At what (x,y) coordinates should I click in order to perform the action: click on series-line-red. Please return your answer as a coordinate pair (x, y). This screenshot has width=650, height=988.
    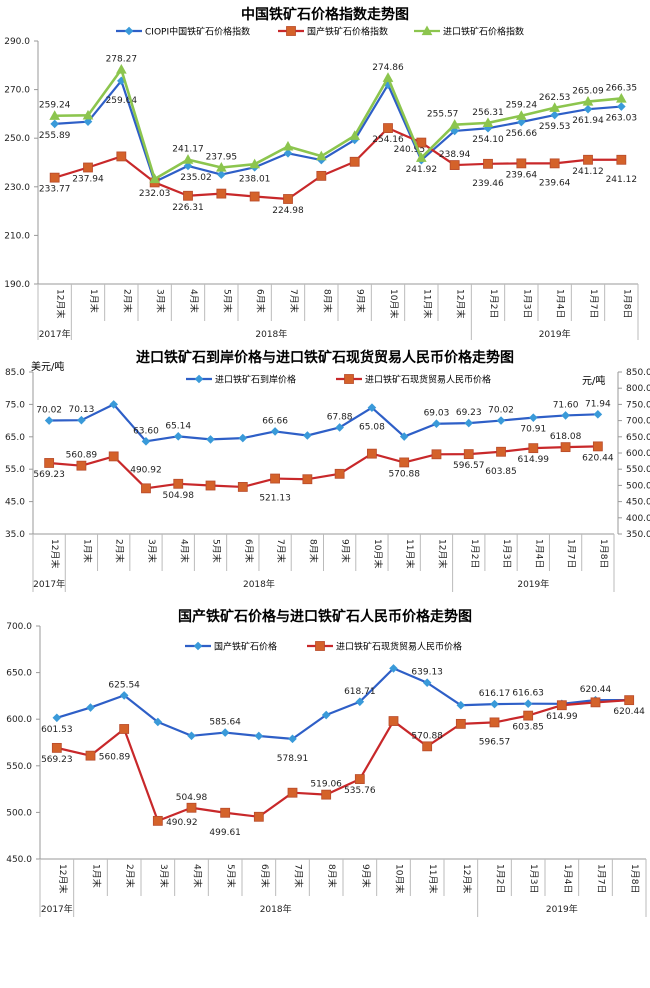
    Looking at the image, I should click on (338, 163).